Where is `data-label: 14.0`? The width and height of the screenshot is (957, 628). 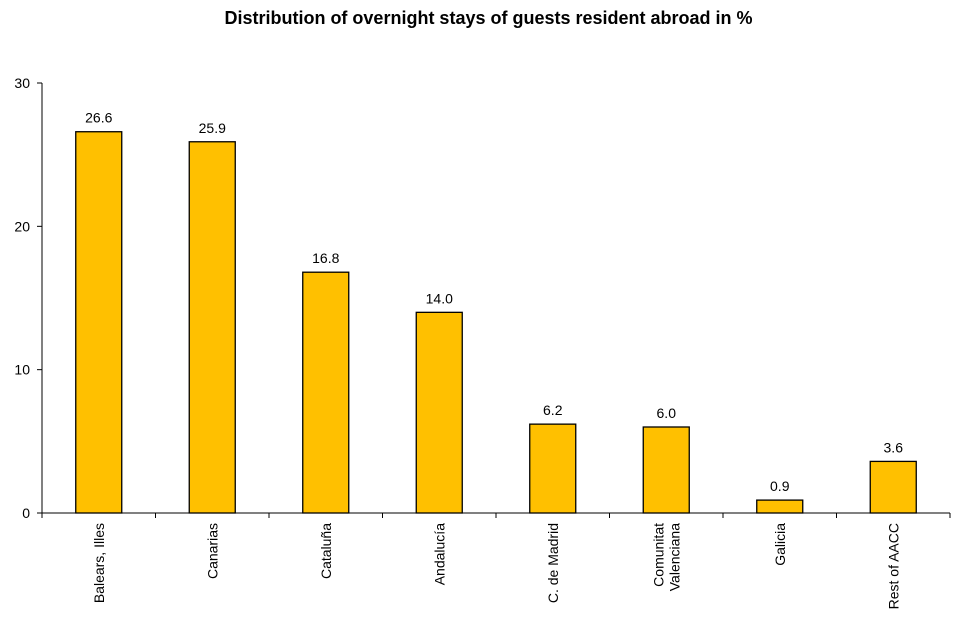
data-label: 14.0 is located at coordinates (439, 298).